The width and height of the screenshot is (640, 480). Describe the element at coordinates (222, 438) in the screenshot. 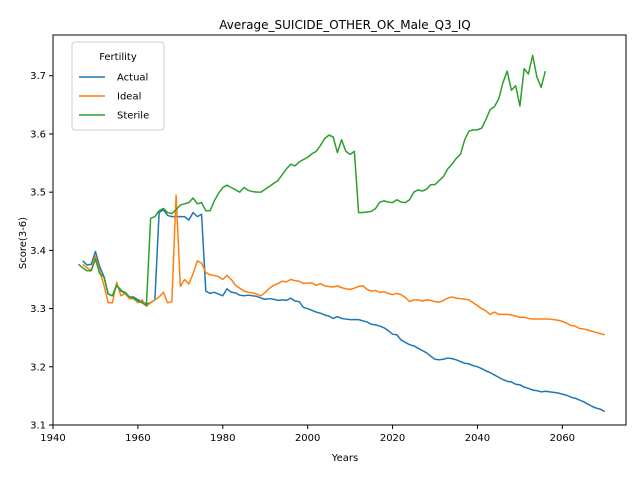

I see `x-tick-label: 1980` at that location.